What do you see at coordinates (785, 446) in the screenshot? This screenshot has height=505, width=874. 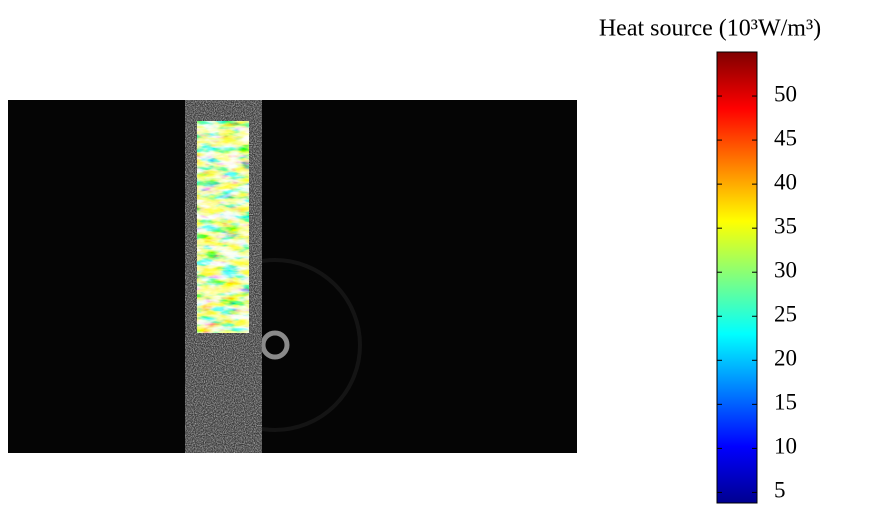 I see `tick-label: 10` at bounding box center [785, 446].